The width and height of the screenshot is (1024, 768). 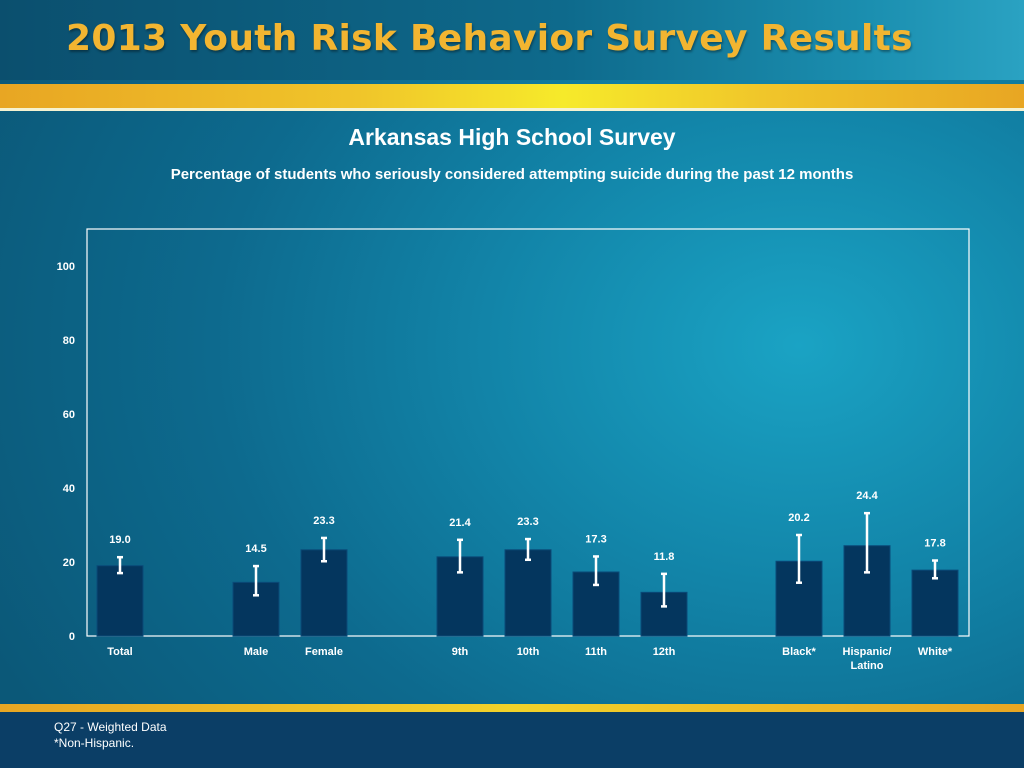 What do you see at coordinates (867, 659) in the screenshot?
I see `category-label: Hispanic/Latino` at bounding box center [867, 659].